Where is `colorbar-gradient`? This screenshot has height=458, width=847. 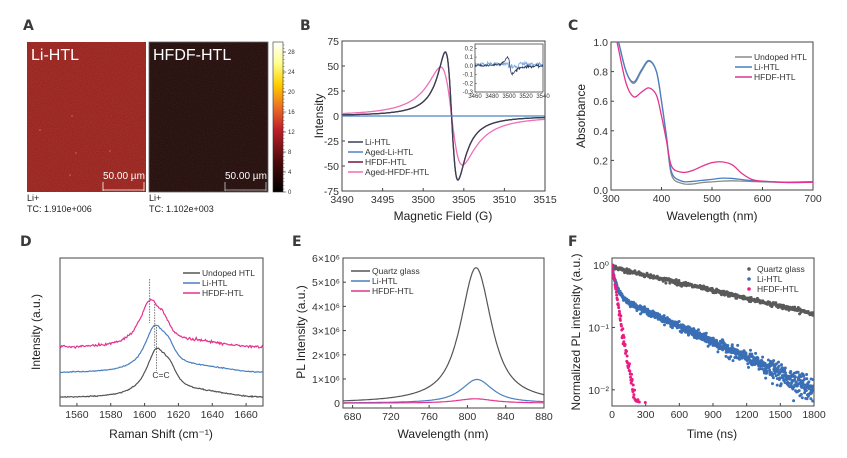
colorbar-gradient is located at coordinates (278, 117).